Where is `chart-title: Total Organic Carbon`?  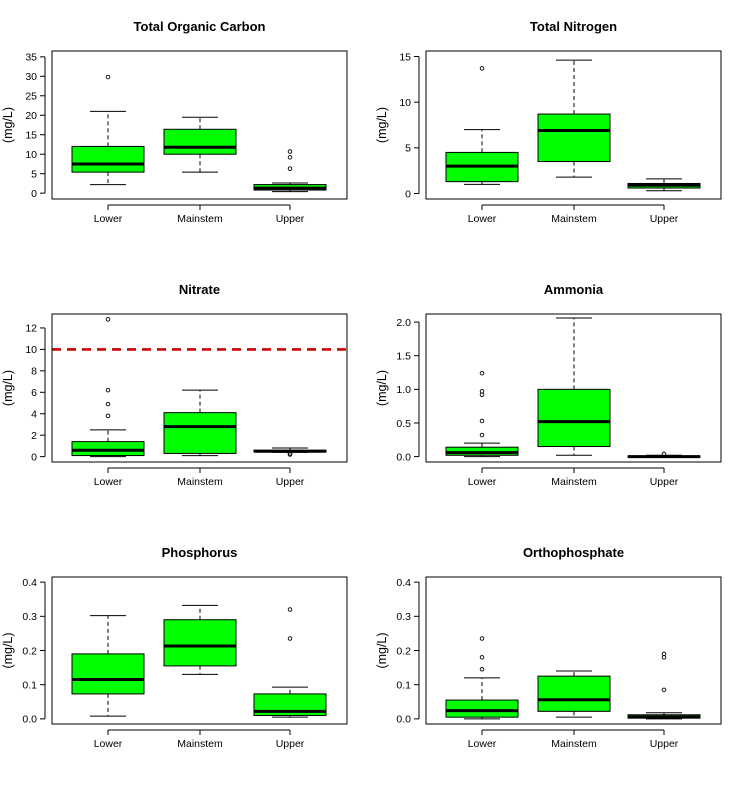 chart-title: Total Organic Carbon is located at coordinates (200, 26).